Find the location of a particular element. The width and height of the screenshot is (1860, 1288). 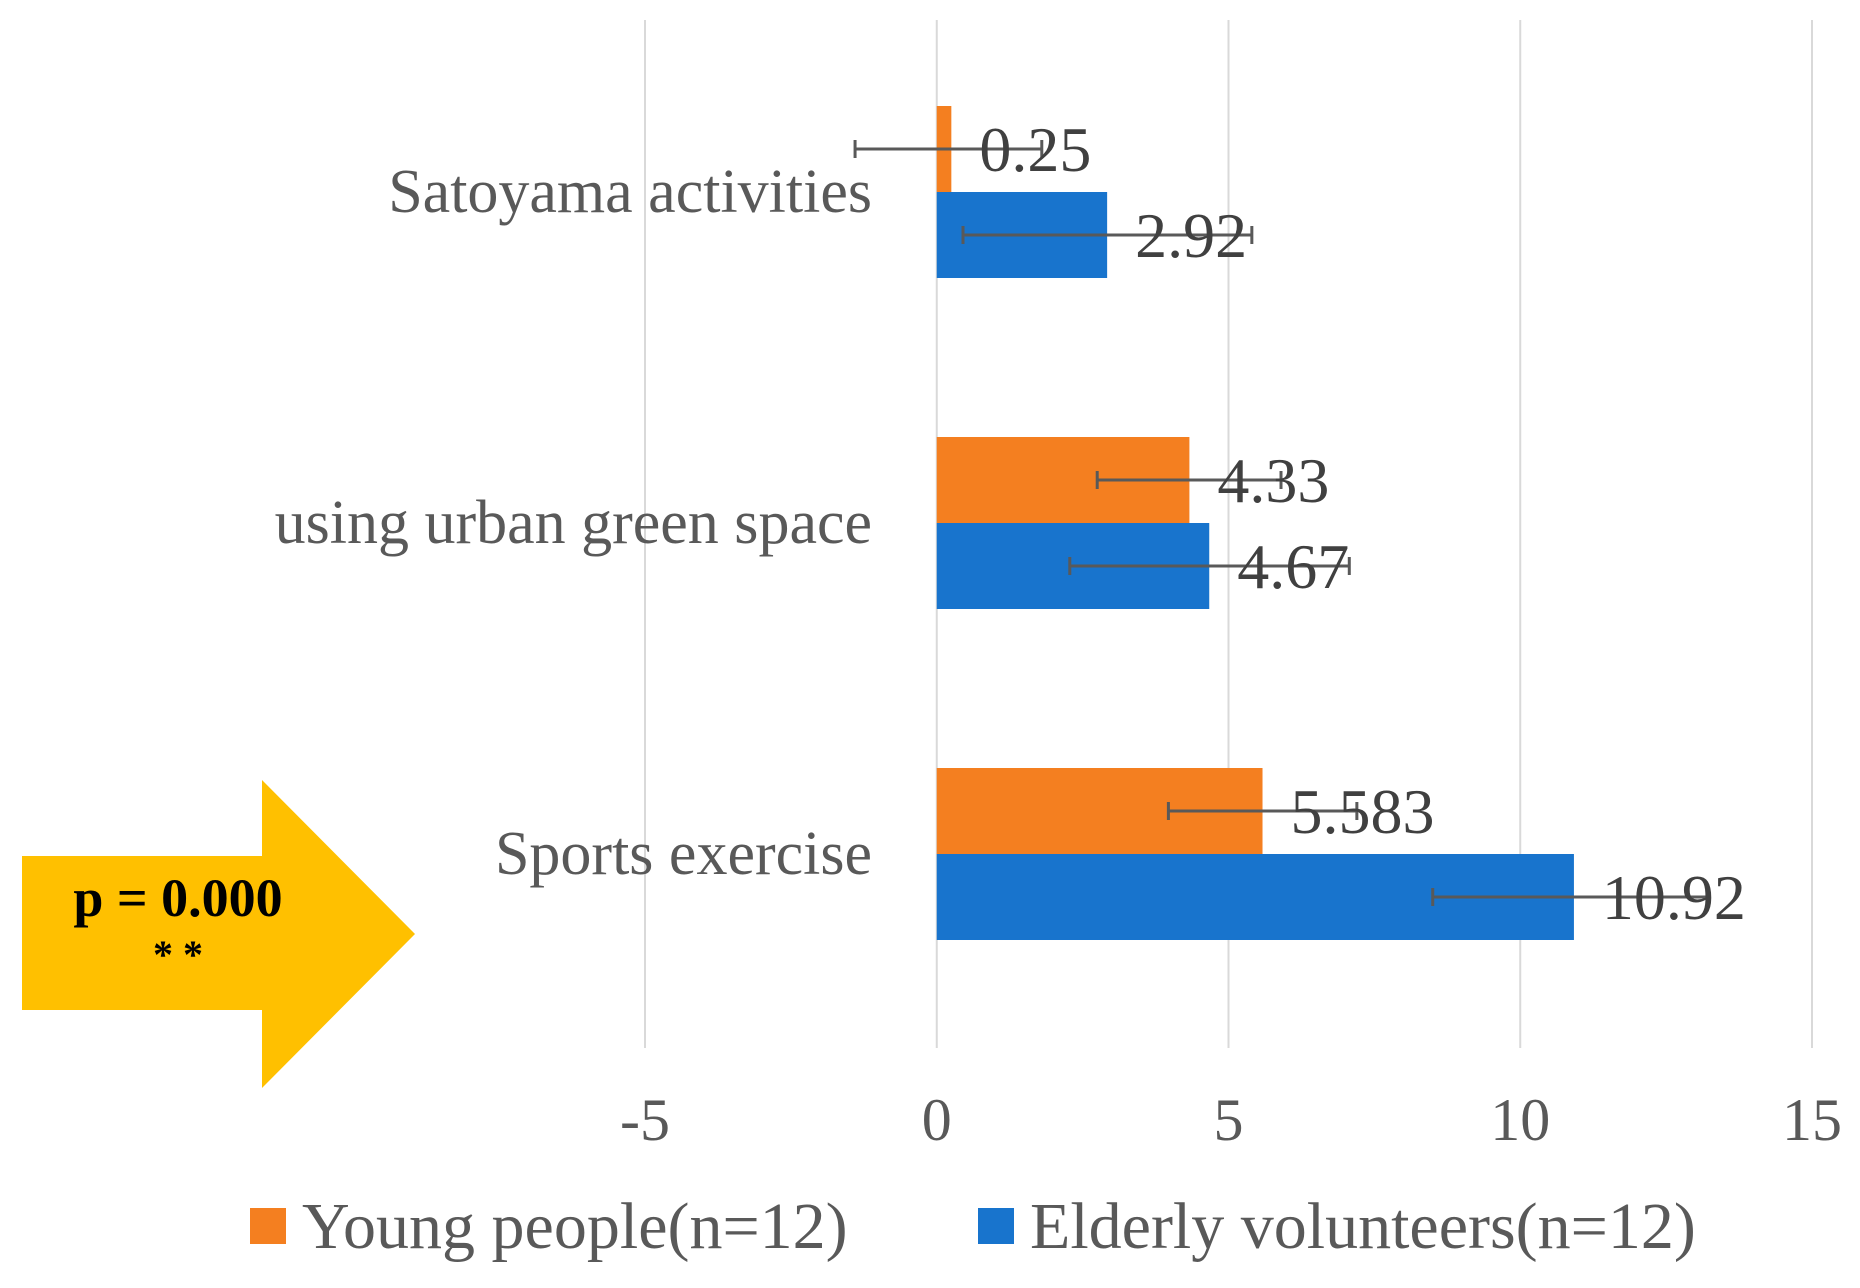

category-label: Satoyama activities is located at coordinates (630, 192).